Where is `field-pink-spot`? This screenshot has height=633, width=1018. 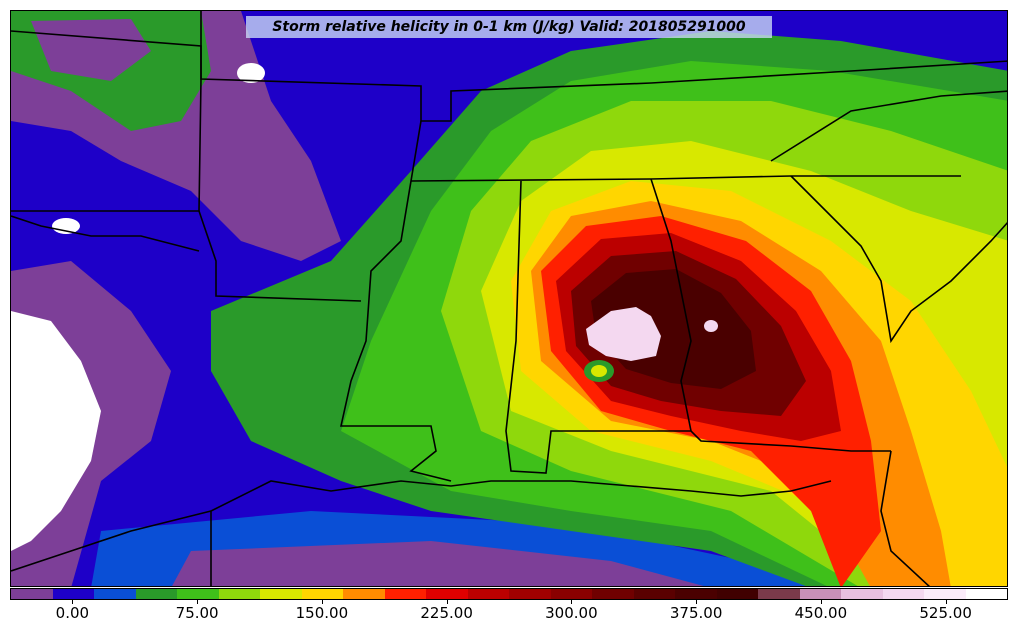 field-pink-spot is located at coordinates (711, 326).